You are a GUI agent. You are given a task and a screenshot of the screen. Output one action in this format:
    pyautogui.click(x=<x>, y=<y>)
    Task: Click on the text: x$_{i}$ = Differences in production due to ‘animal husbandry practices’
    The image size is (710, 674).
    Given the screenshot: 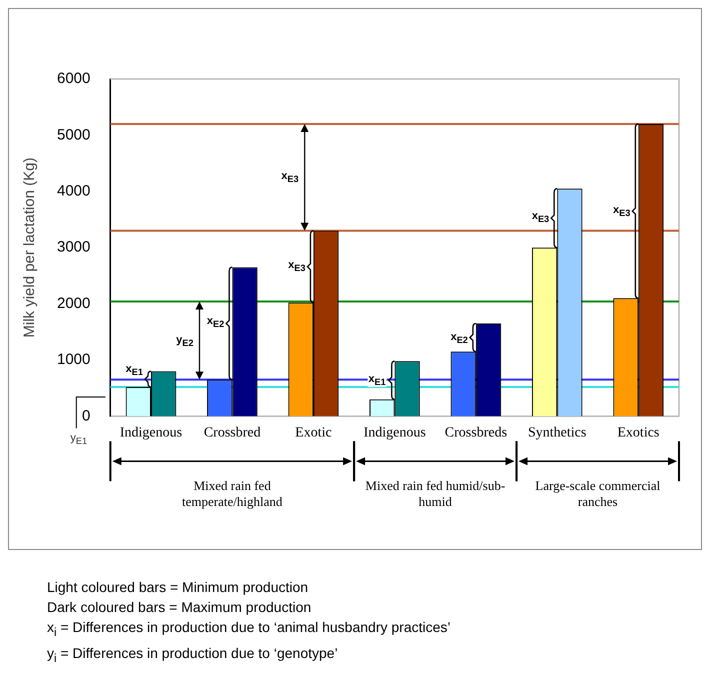 What is the action you would take?
    pyautogui.click(x=249, y=629)
    